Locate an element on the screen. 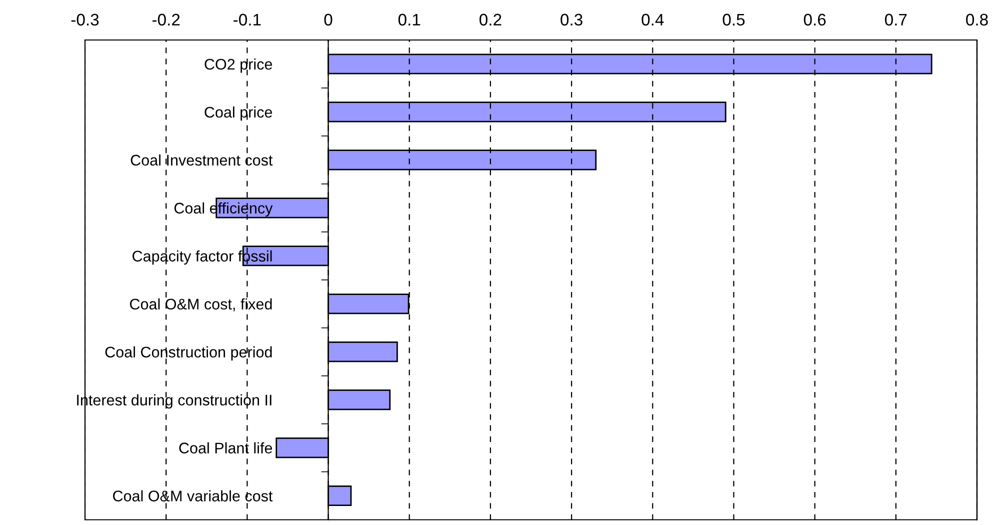 The image size is (992, 525). y-tick-label: Coal O&M cost, fixed is located at coordinates (201, 305).